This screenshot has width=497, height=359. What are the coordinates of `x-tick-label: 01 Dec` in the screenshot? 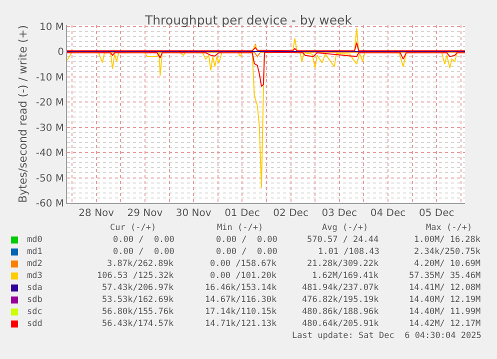 It's located at (242, 213).